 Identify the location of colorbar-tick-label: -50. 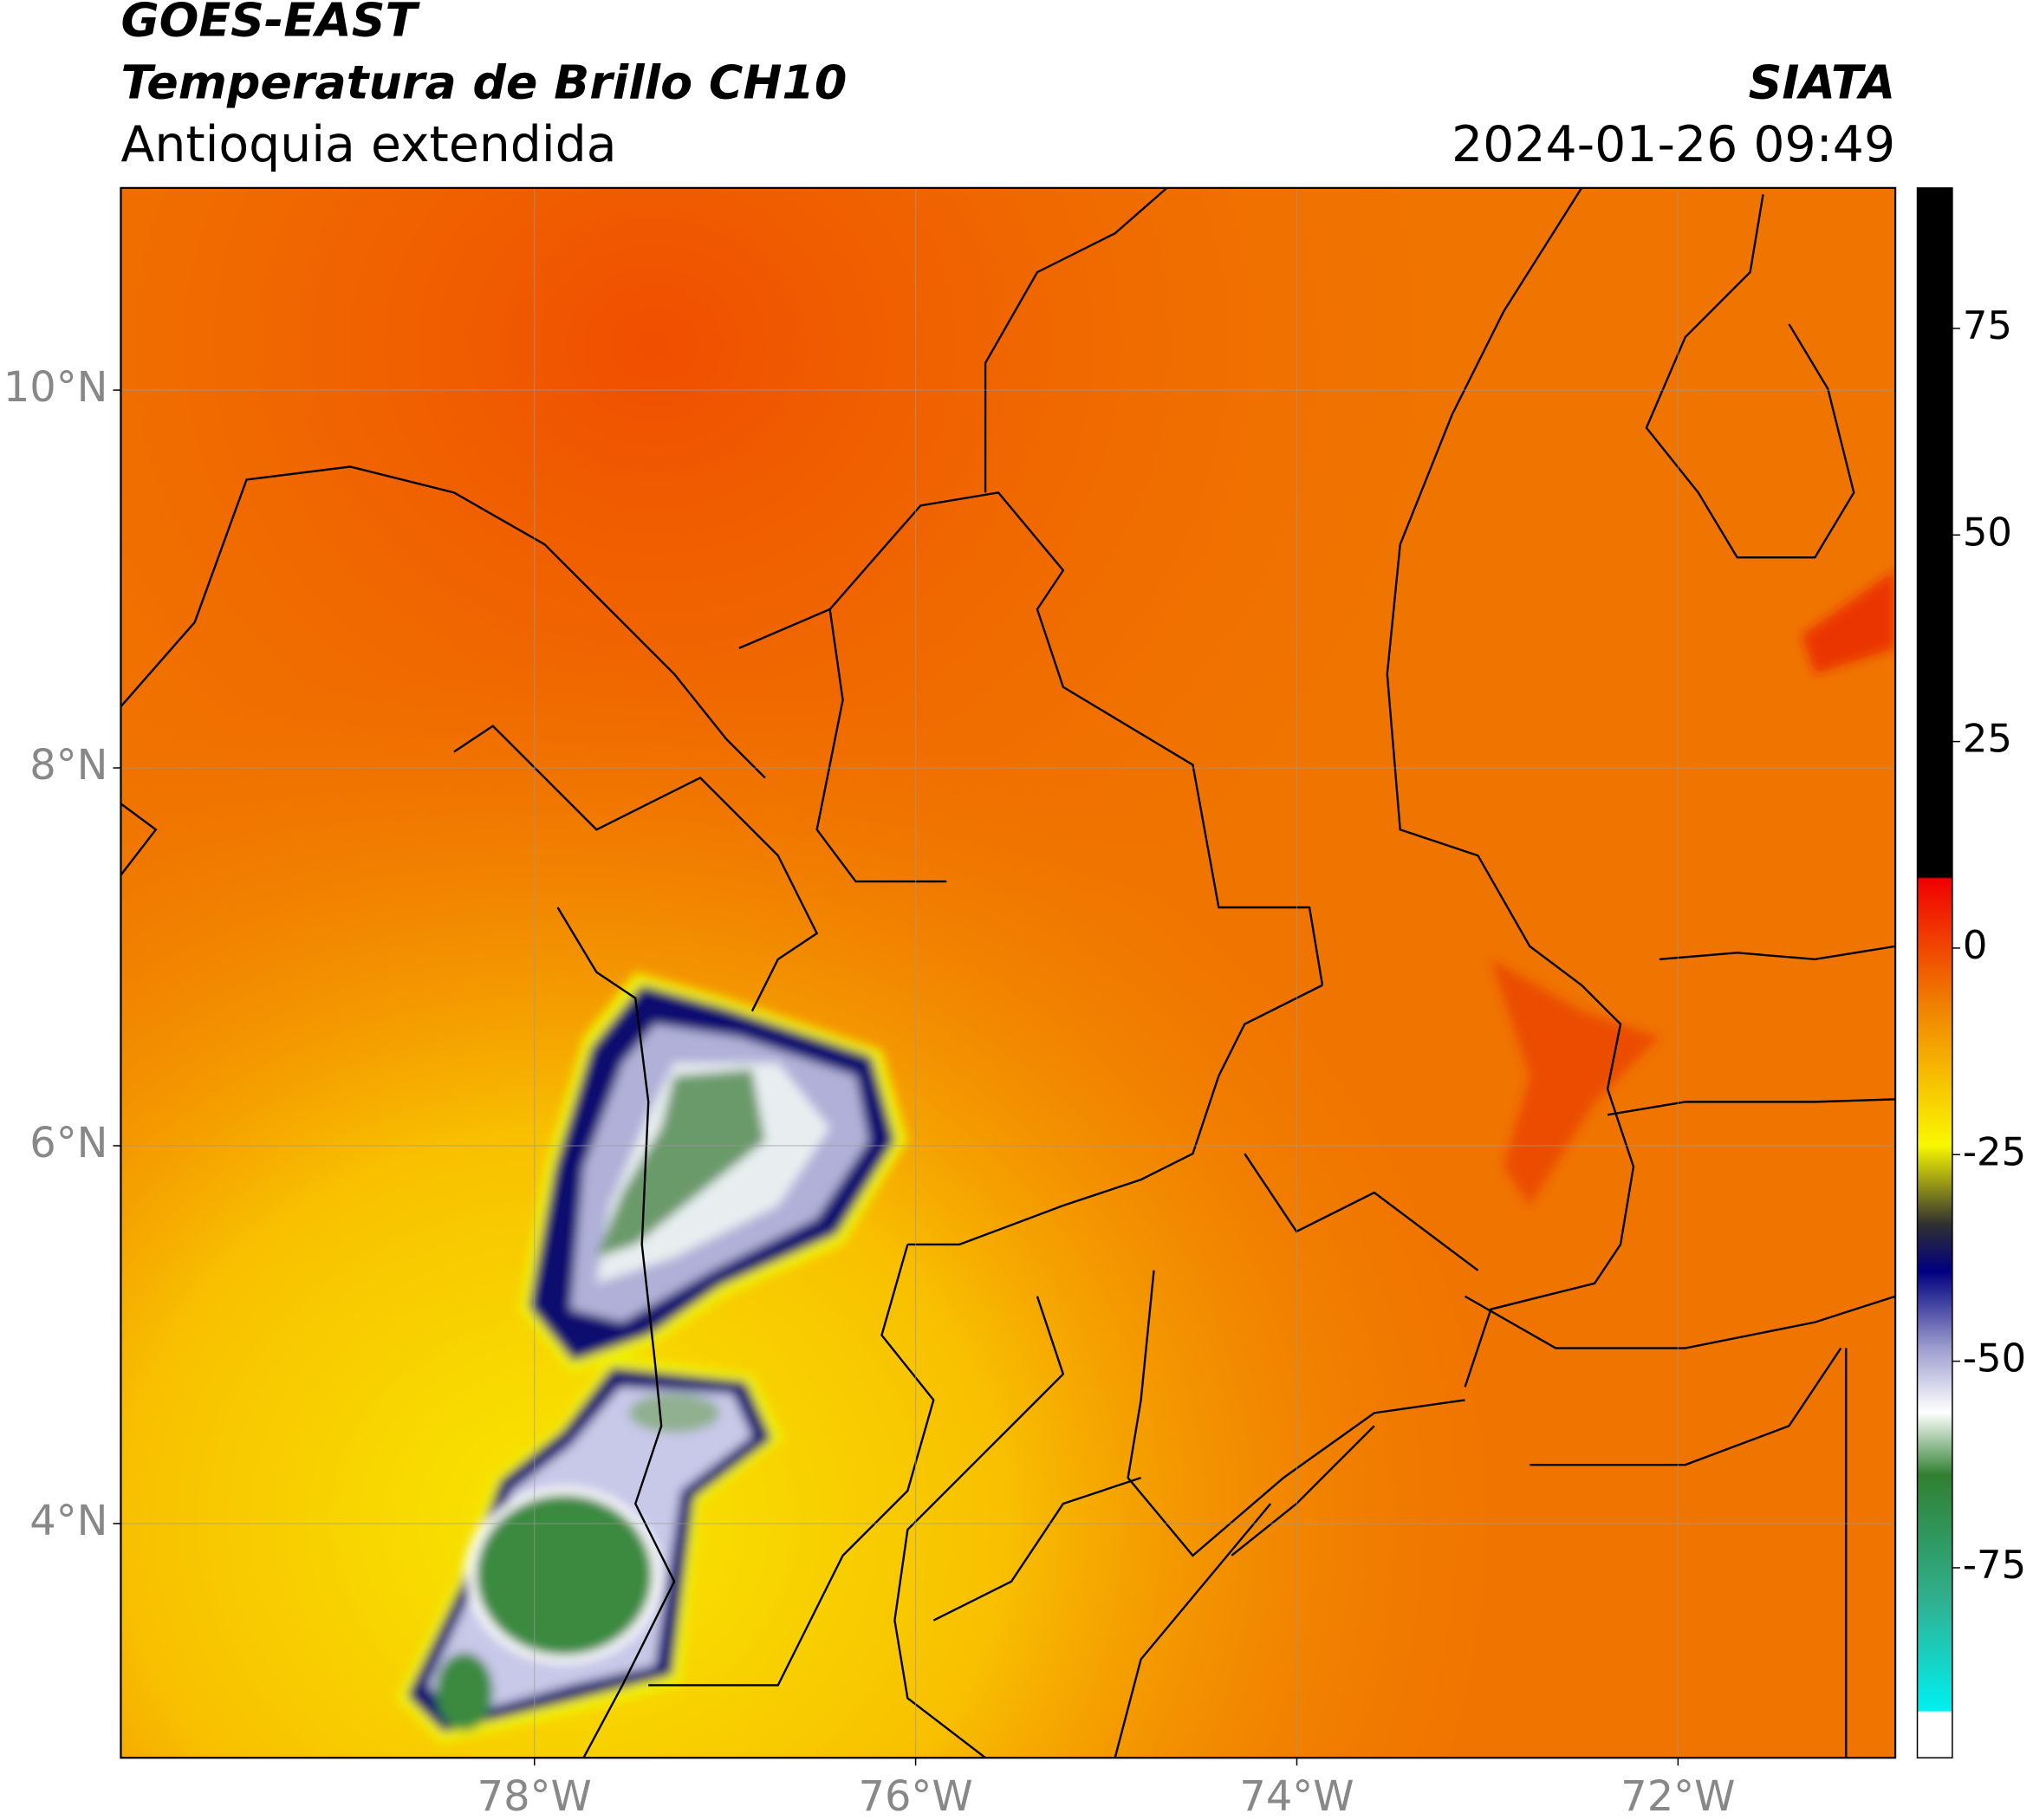
(1994, 1358).